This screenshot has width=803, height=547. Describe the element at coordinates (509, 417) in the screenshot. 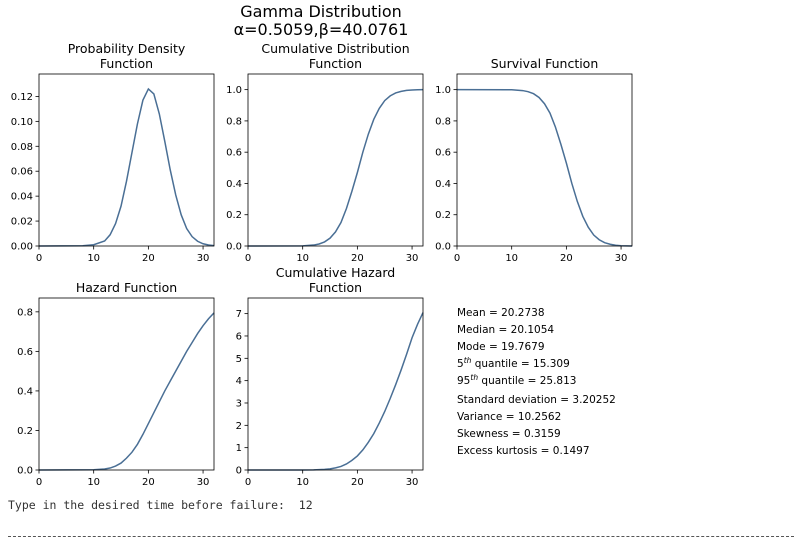

I see `stat-line: Variance = 10.2562` at that location.